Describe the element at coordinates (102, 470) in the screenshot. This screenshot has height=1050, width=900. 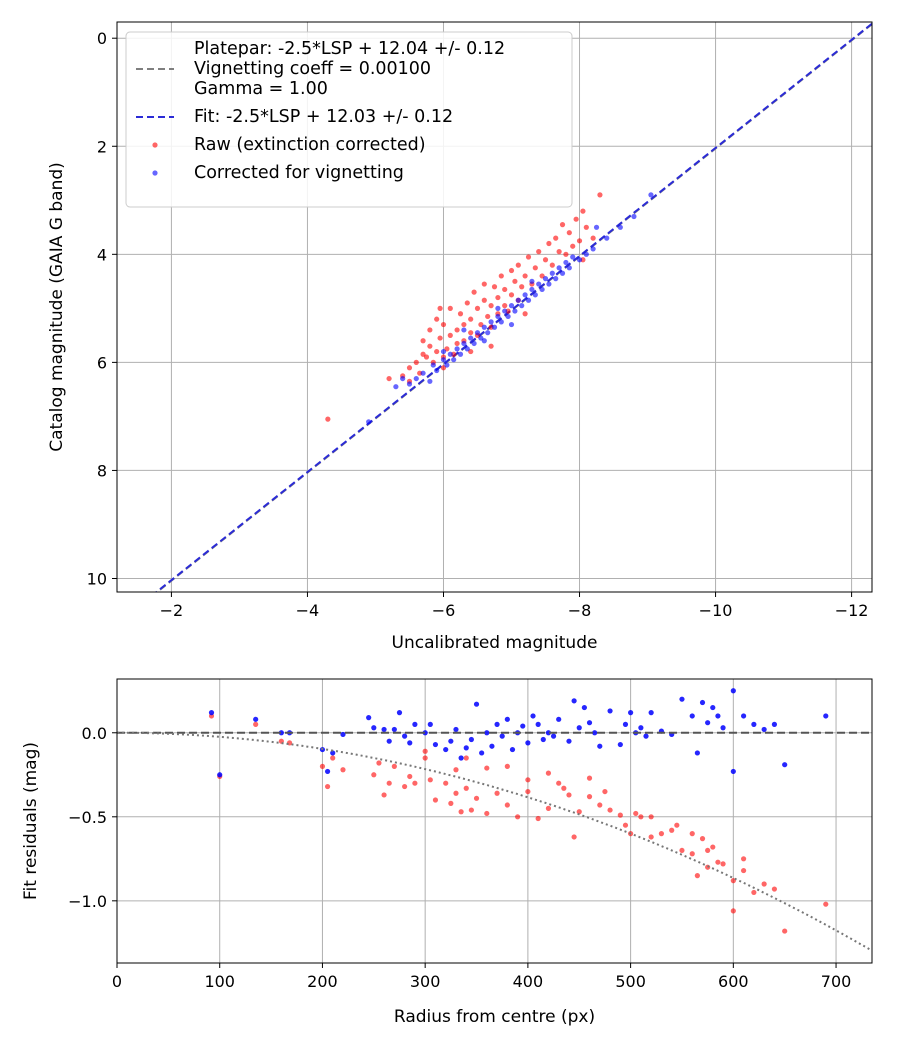
I see `y-tick-label: 8` at that location.